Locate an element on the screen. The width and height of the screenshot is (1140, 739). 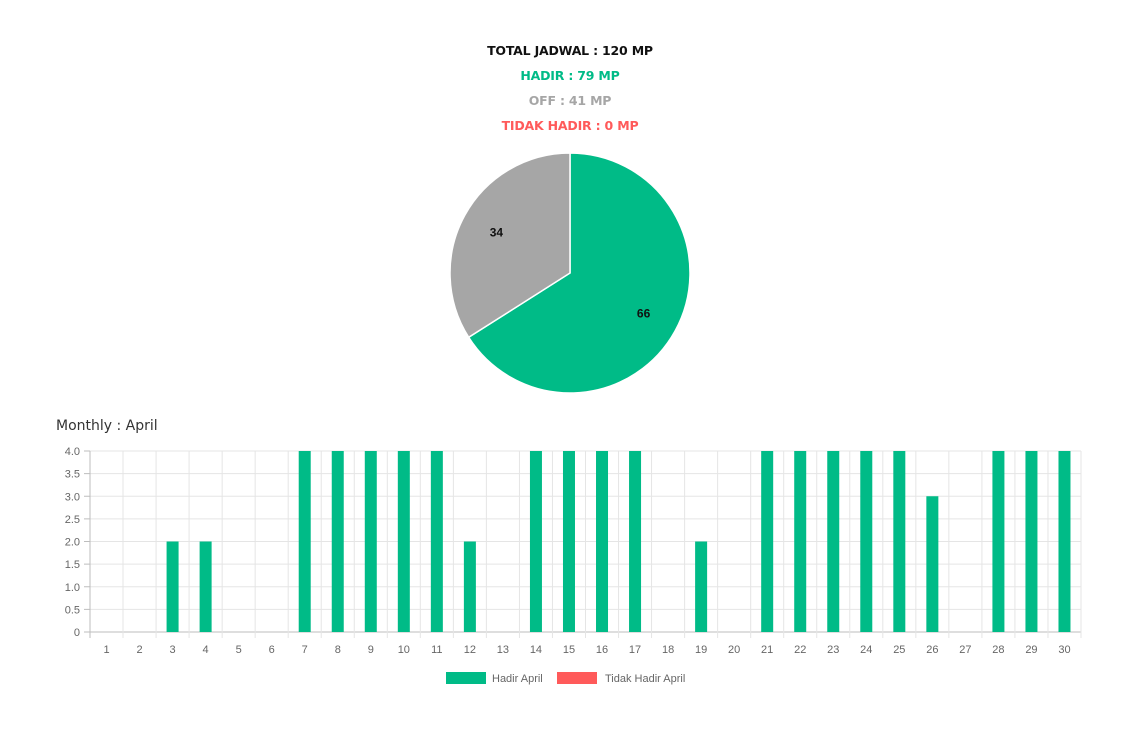
x-tick-label: 28 is located at coordinates (998, 650).